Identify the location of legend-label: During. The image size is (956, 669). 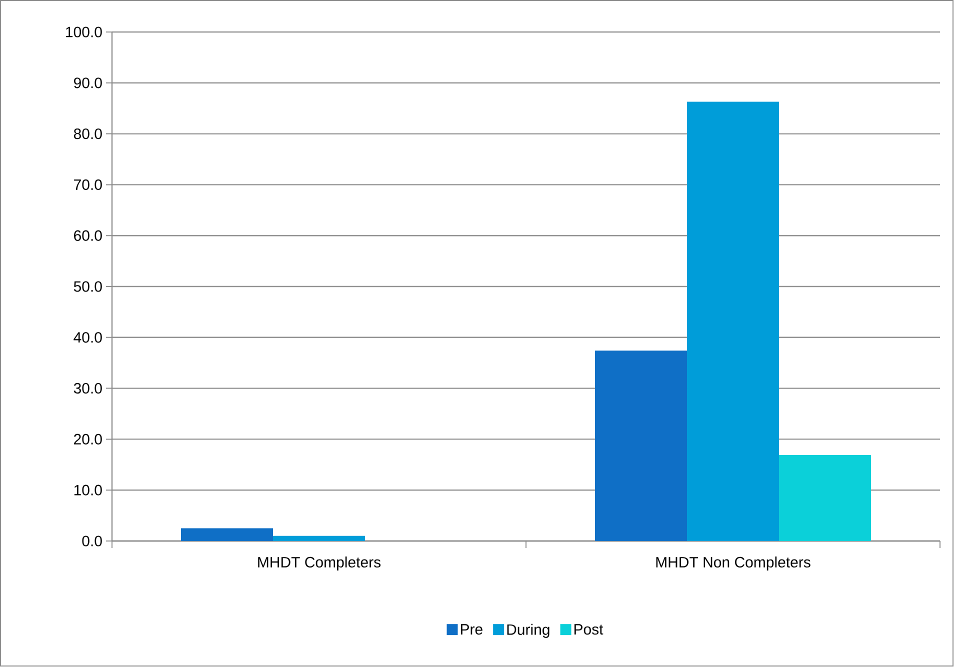
(528, 631).